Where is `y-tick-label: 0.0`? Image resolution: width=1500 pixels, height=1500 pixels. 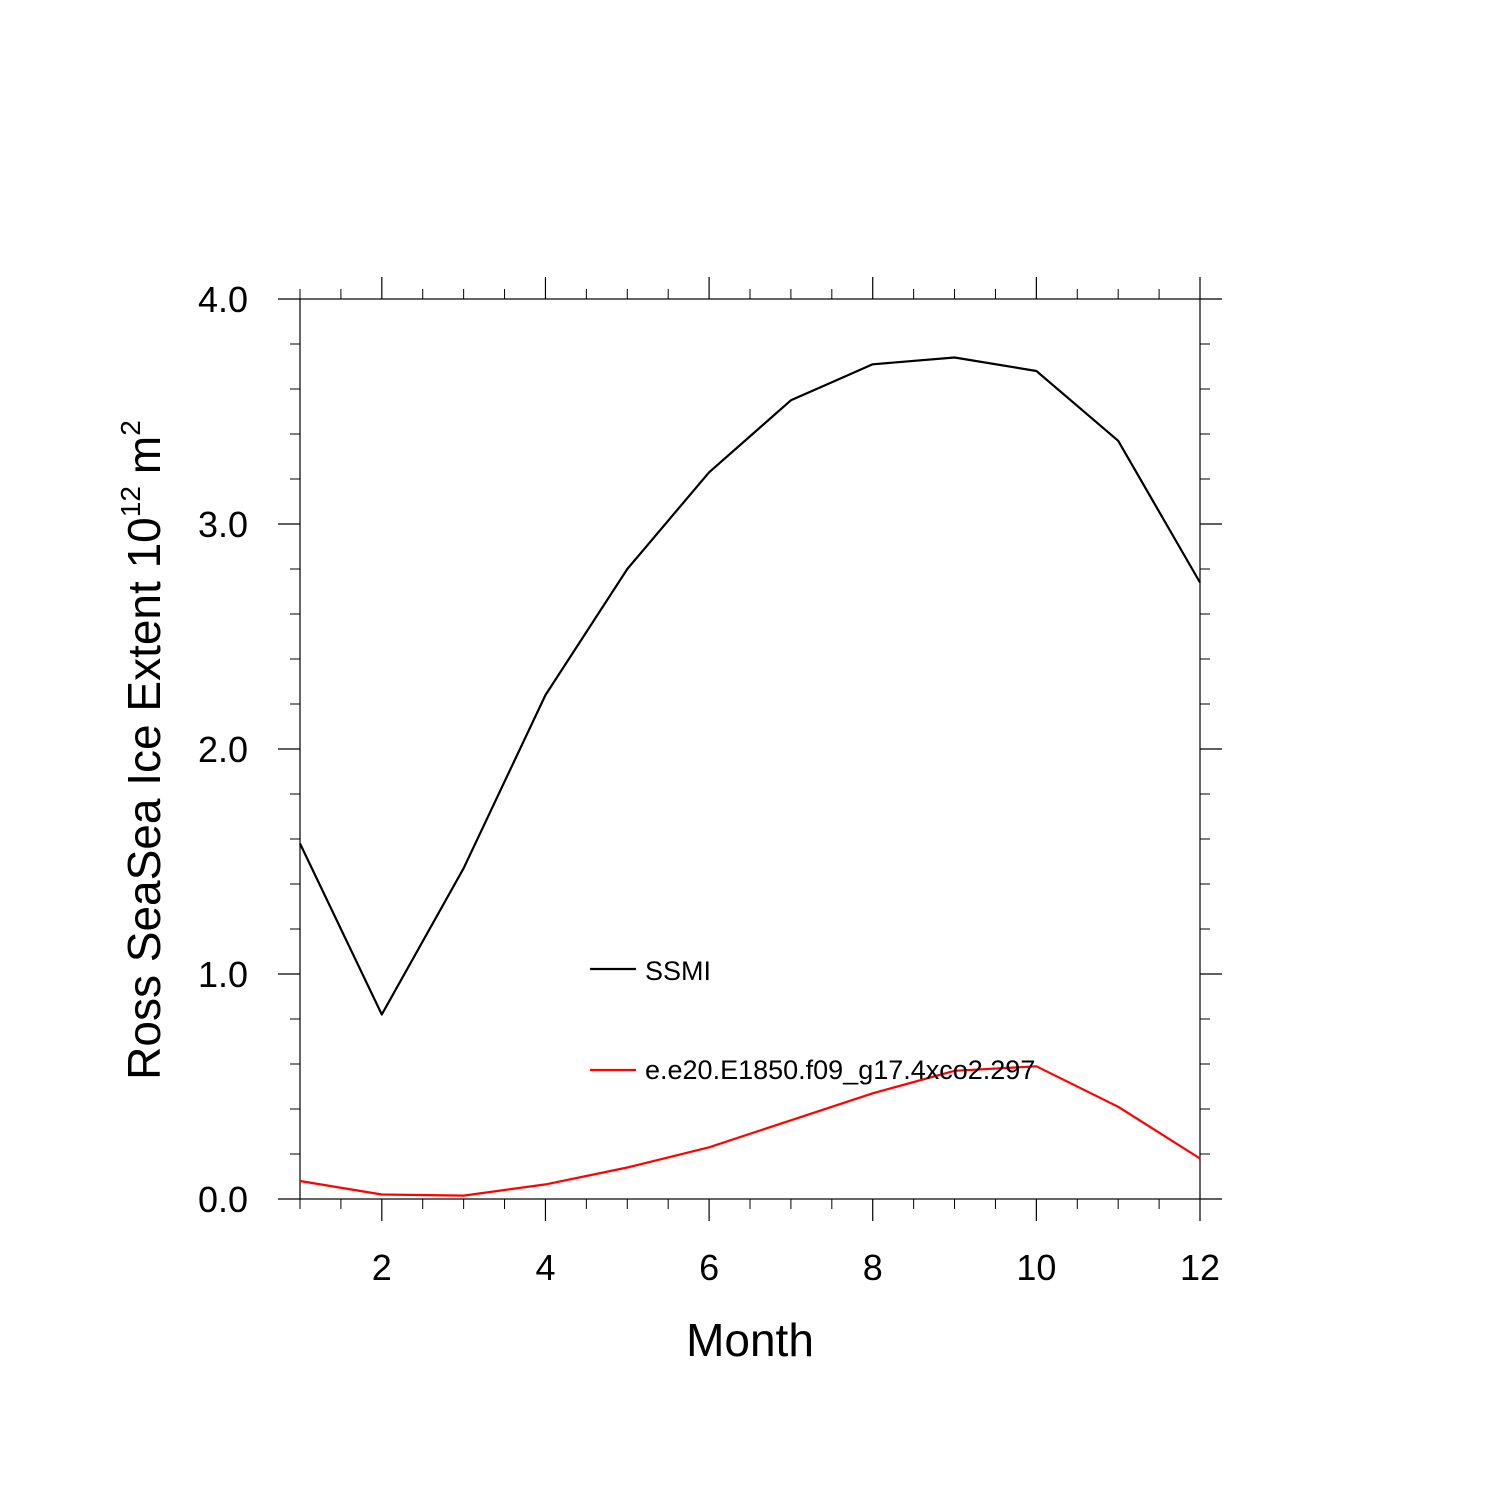
y-tick-label: 0.0 is located at coordinates (223, 1199).